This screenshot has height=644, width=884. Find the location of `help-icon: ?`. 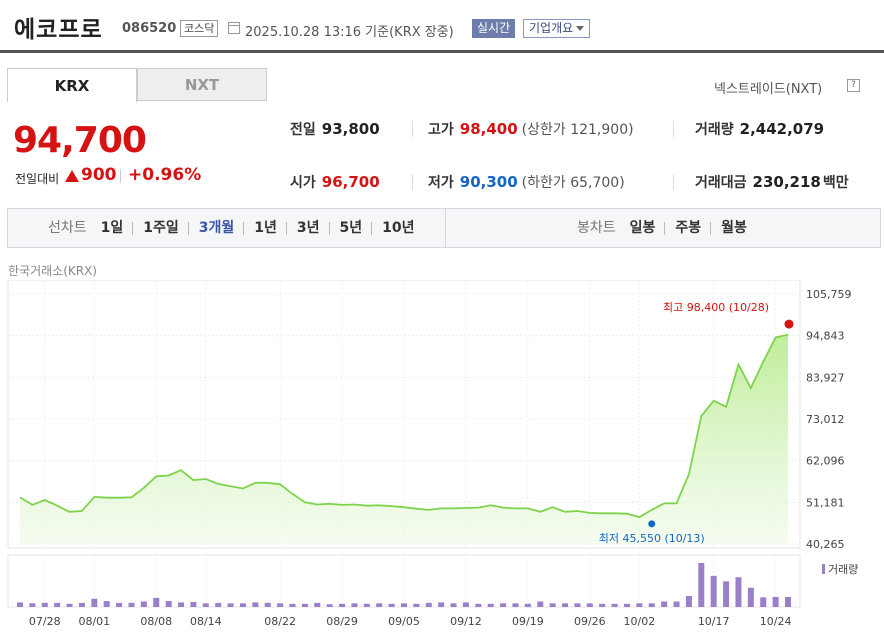

help-icon: ? is located at coordinates (853, 85).